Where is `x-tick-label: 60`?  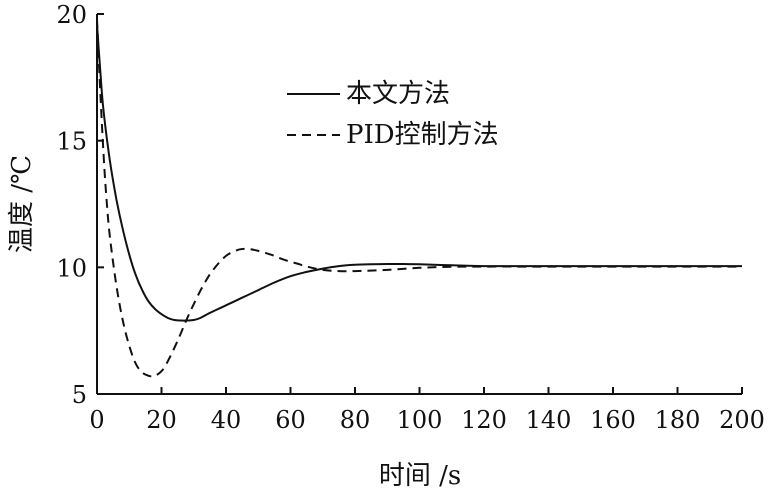 x-tick-label: 60 is located at coordinates (290, 420).